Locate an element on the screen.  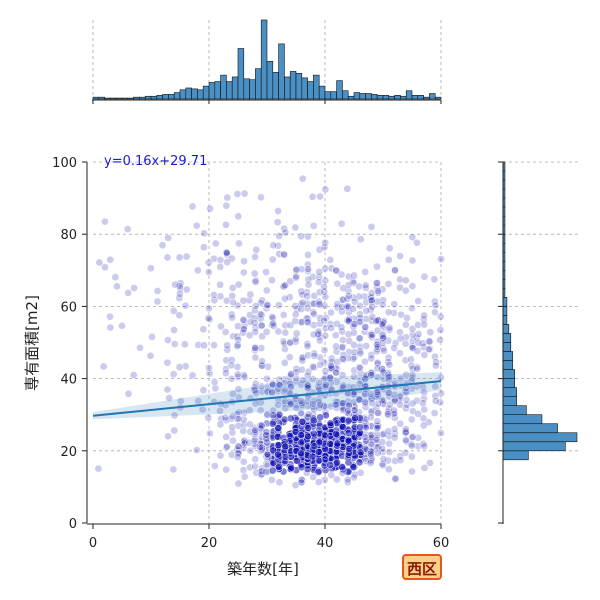
y-tick-label: 20 is located at coordinates (68, 452).